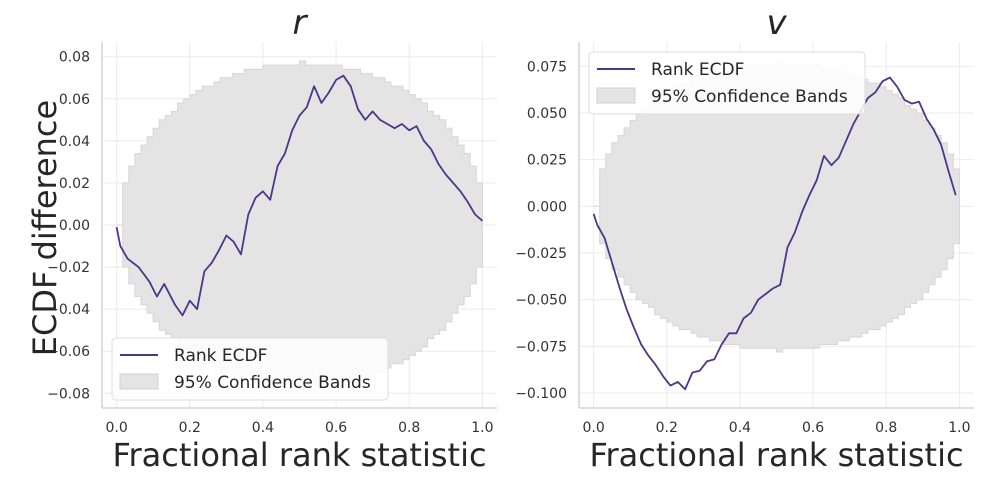 This screenshot has height=484, width=984. Describe the element at coordinates (68, 268) in the screenshot. I see `y-tick-label: −0.02` at that location.